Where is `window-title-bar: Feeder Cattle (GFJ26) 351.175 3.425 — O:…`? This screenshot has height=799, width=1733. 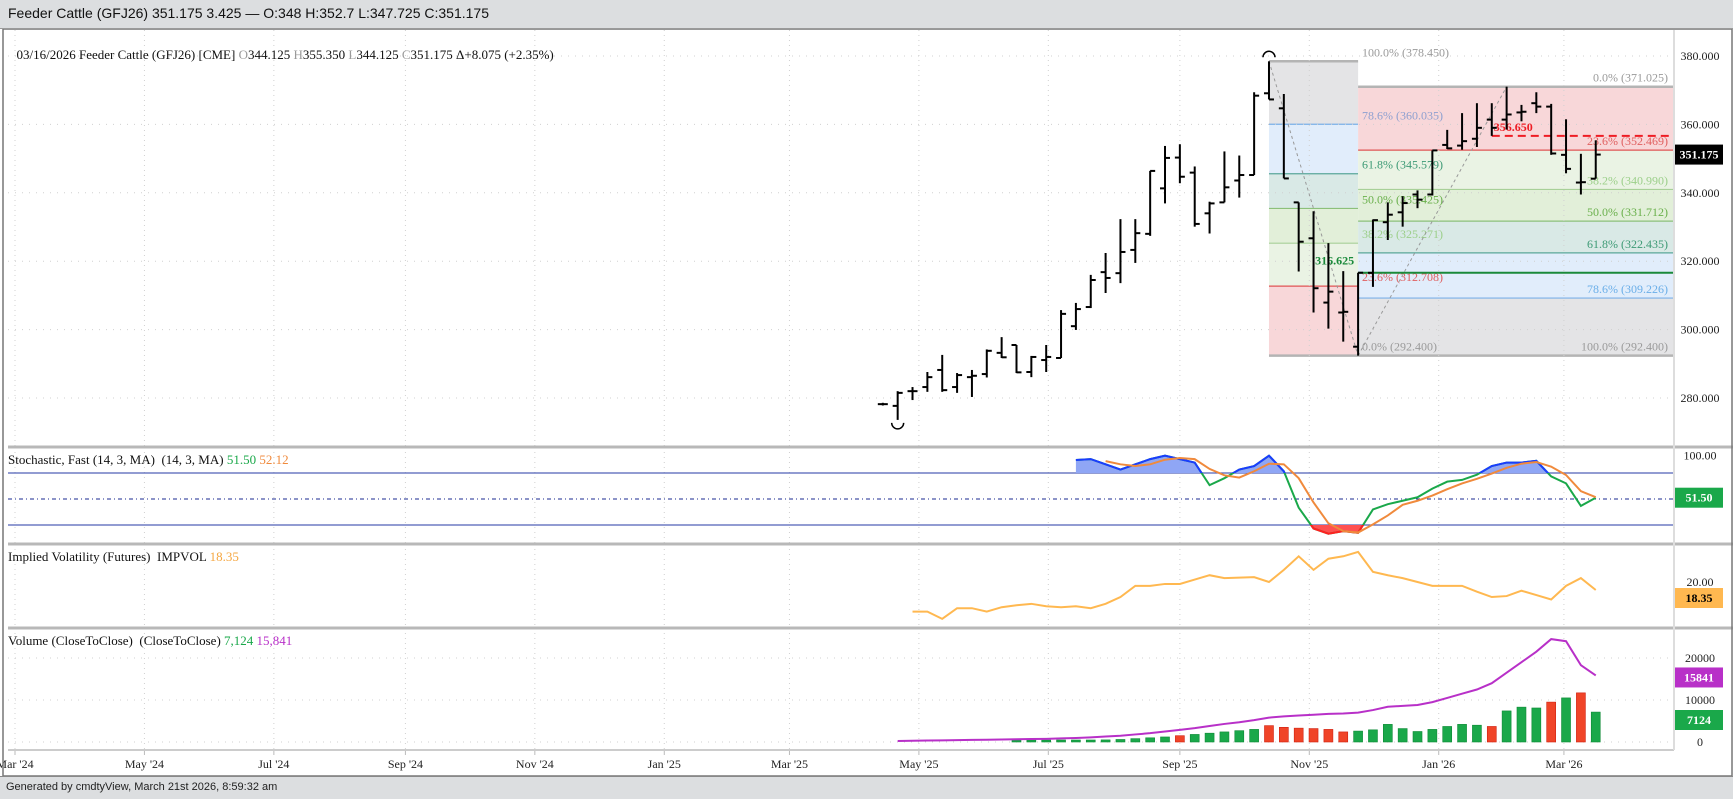 window-title-bar: Feeder Cattle (GFJ26) 351.175 3.425 — O:… is located at coordinates (866, 14).